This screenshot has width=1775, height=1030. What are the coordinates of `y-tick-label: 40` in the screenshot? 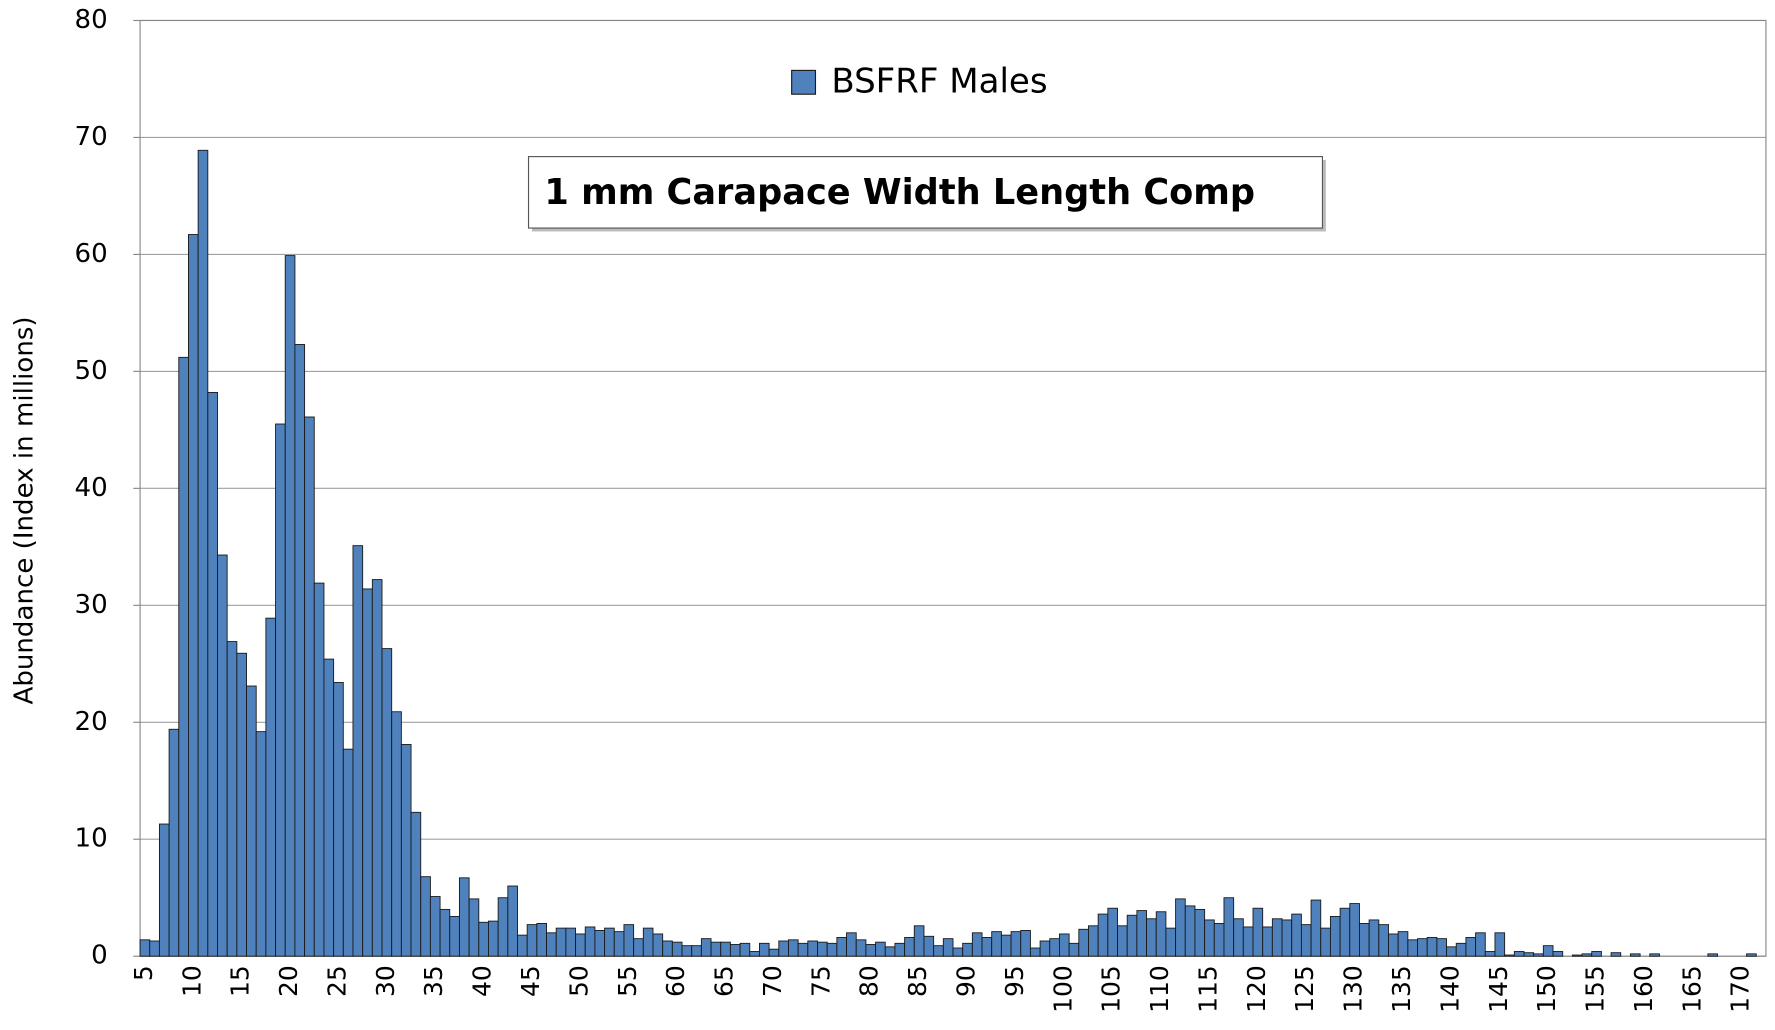 It's located at (91, 488).